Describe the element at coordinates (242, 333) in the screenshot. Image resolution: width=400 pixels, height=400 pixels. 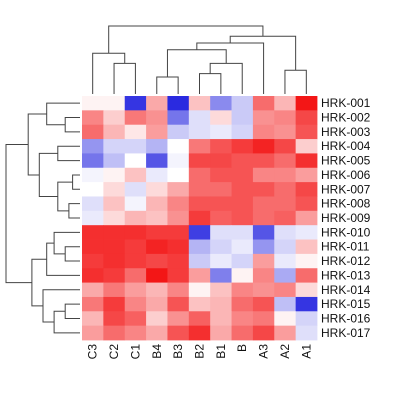
I see `heatmap-cell-hrk-017-b` at that location.